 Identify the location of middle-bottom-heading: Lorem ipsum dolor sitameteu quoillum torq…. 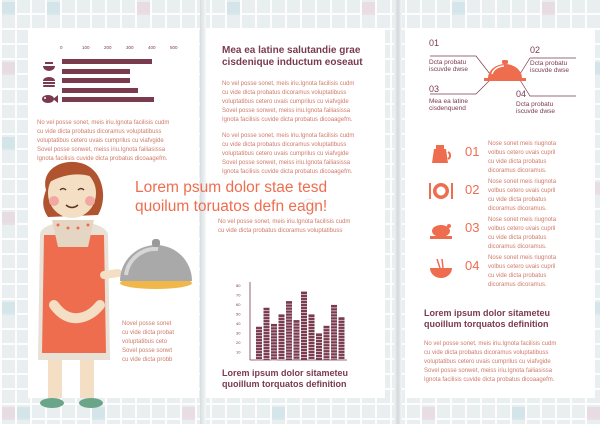
(285, 378).